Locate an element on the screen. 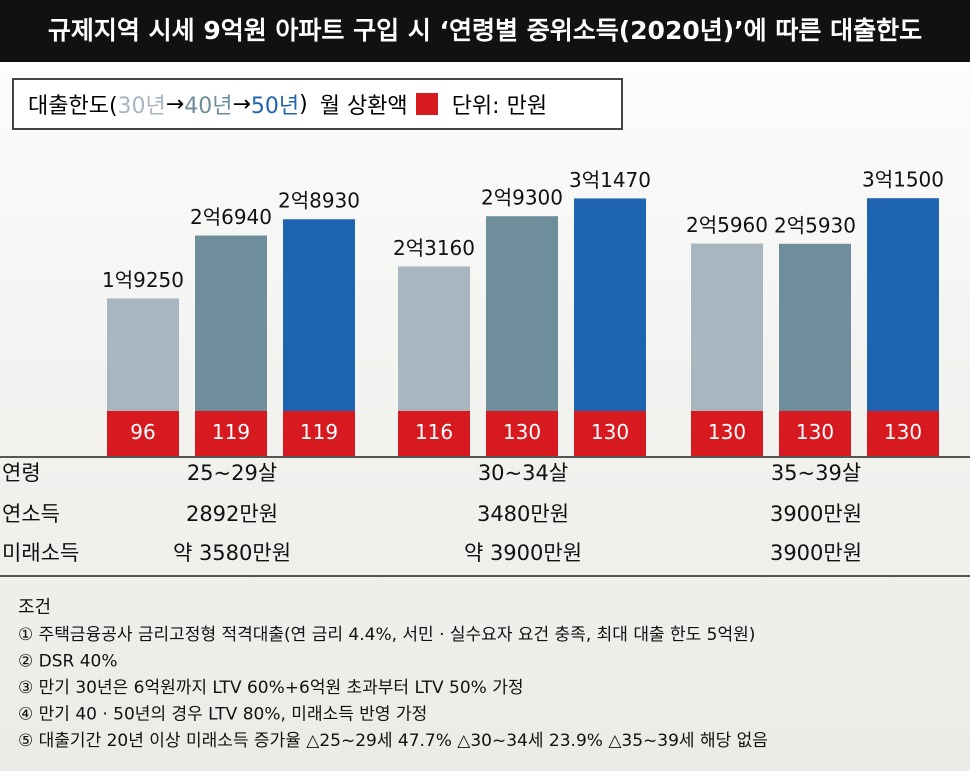 This screenshot has height=771, width=970. row-label: 미래소득 is located at coordinates (40, 553).